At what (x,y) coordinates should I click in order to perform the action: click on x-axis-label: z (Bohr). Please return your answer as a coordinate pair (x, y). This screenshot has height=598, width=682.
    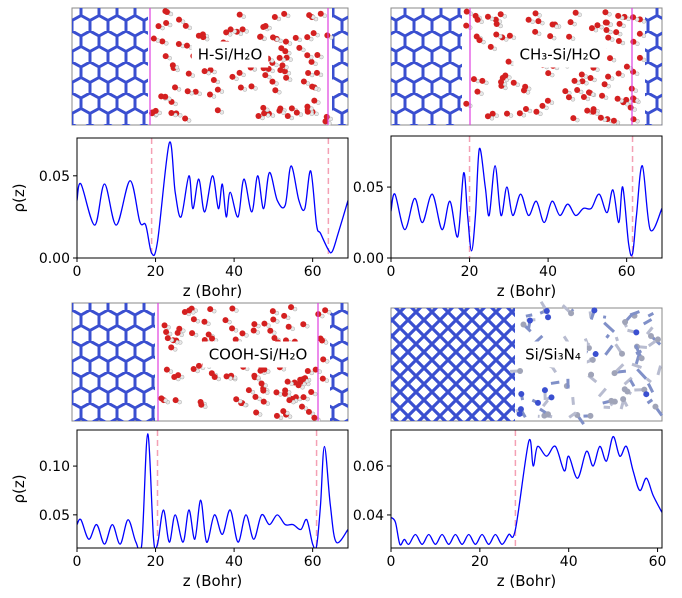
    Looking at the image, I should click on (213, 581).